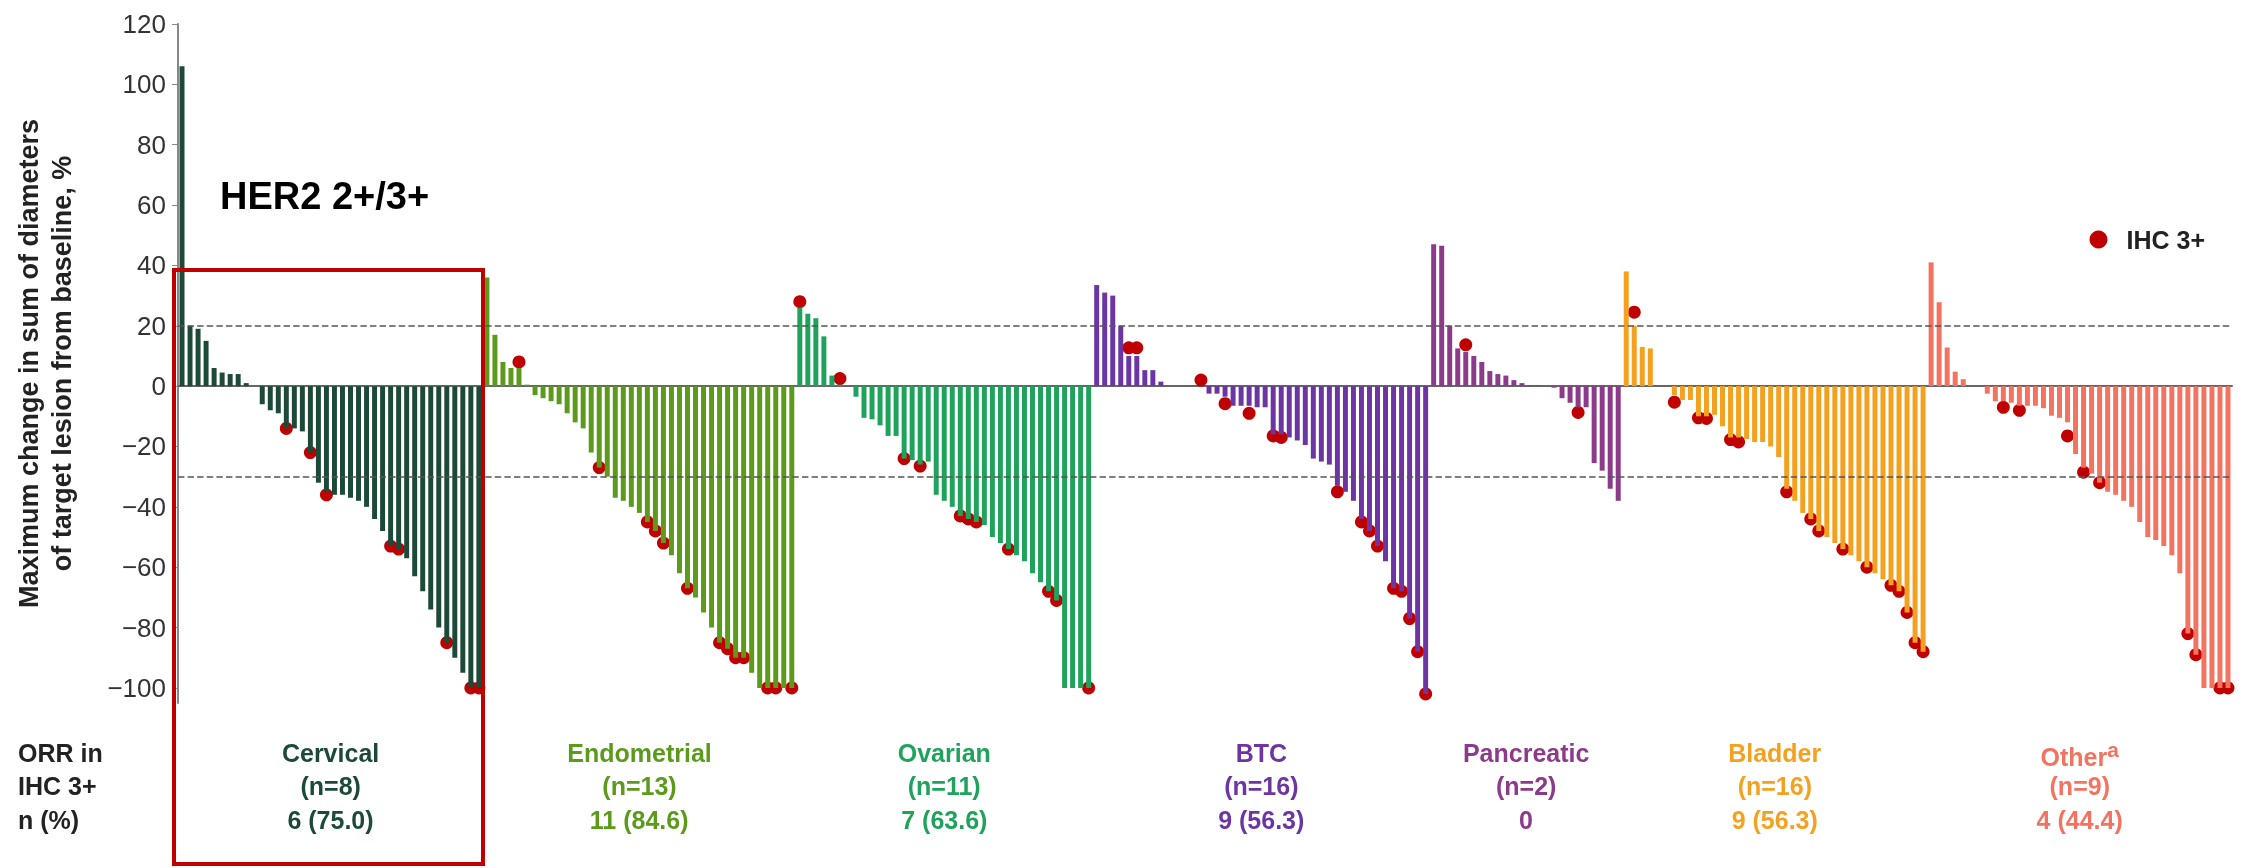 This screenshot has height=868, width=2244. What do you see at coordinates (144, 24) in the screenshot?
I see `y-tick-label: 120` at bounding box center [144, 24].